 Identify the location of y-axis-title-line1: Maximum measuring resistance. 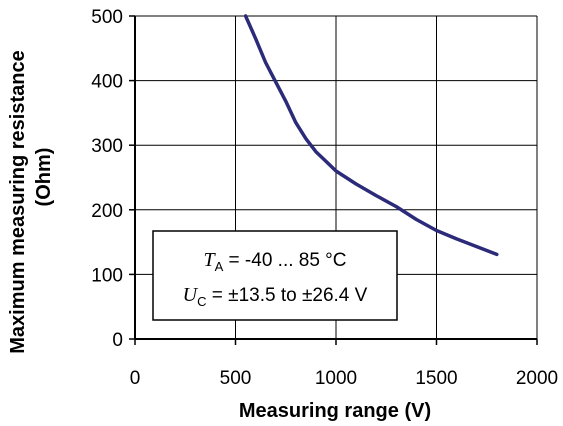
(18, 201).